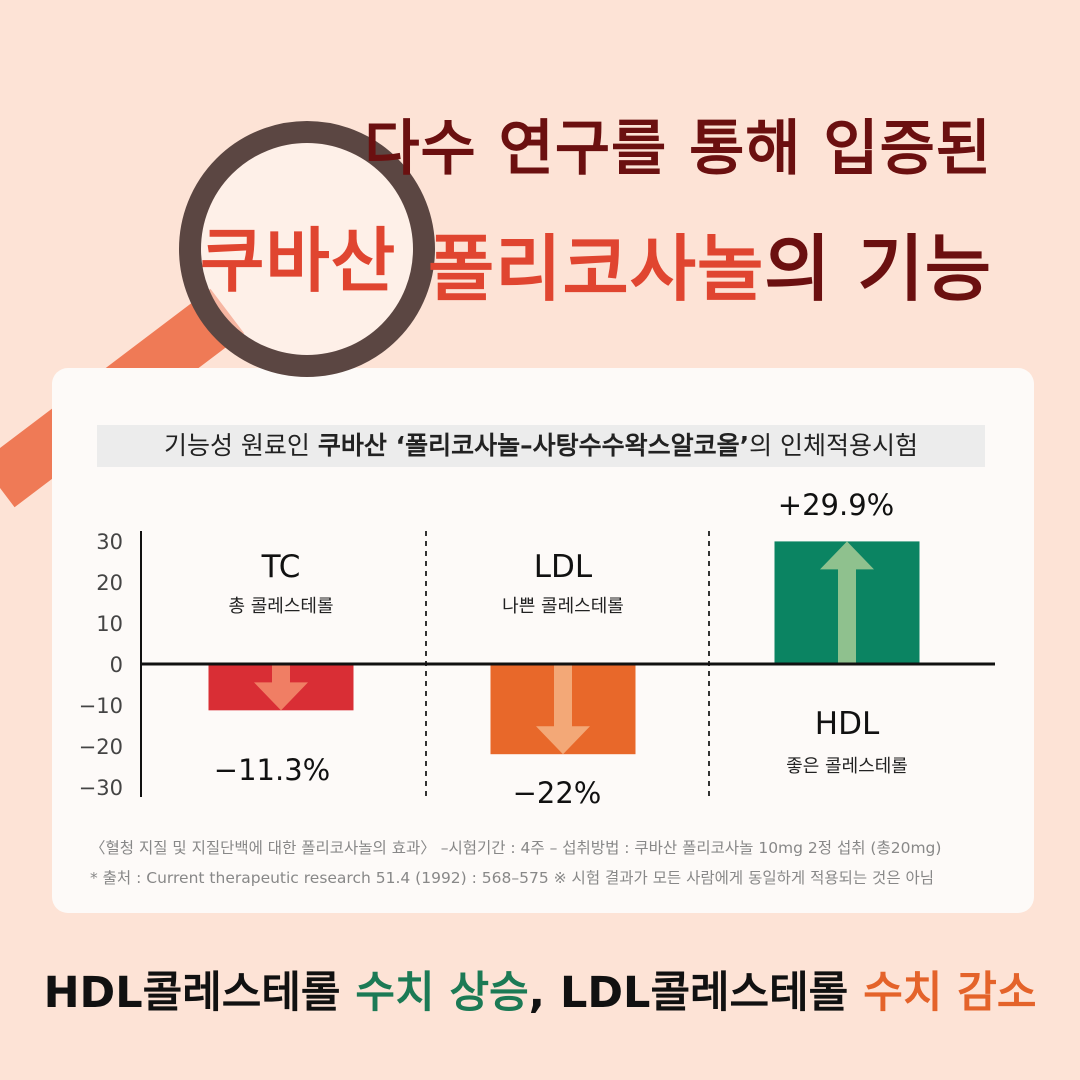  What do you see at coordinates (116, 665) in the screenshot?
I see `y-tick-label: 0` at bounding box center [116, 665].